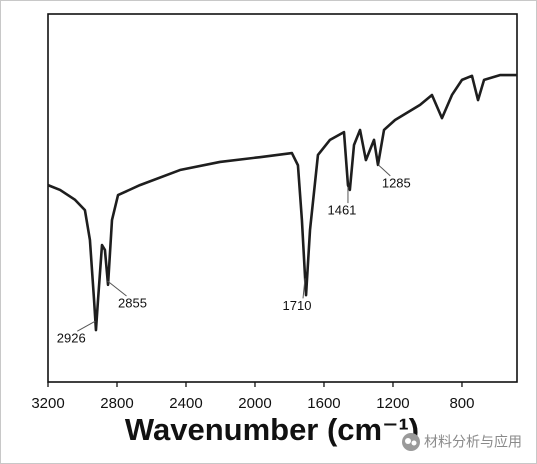 This screenshot has width=537, height=464. Describe the element at coordinates (297, 305) in the screenshot. I see `annotation-label: 1710` at that location.